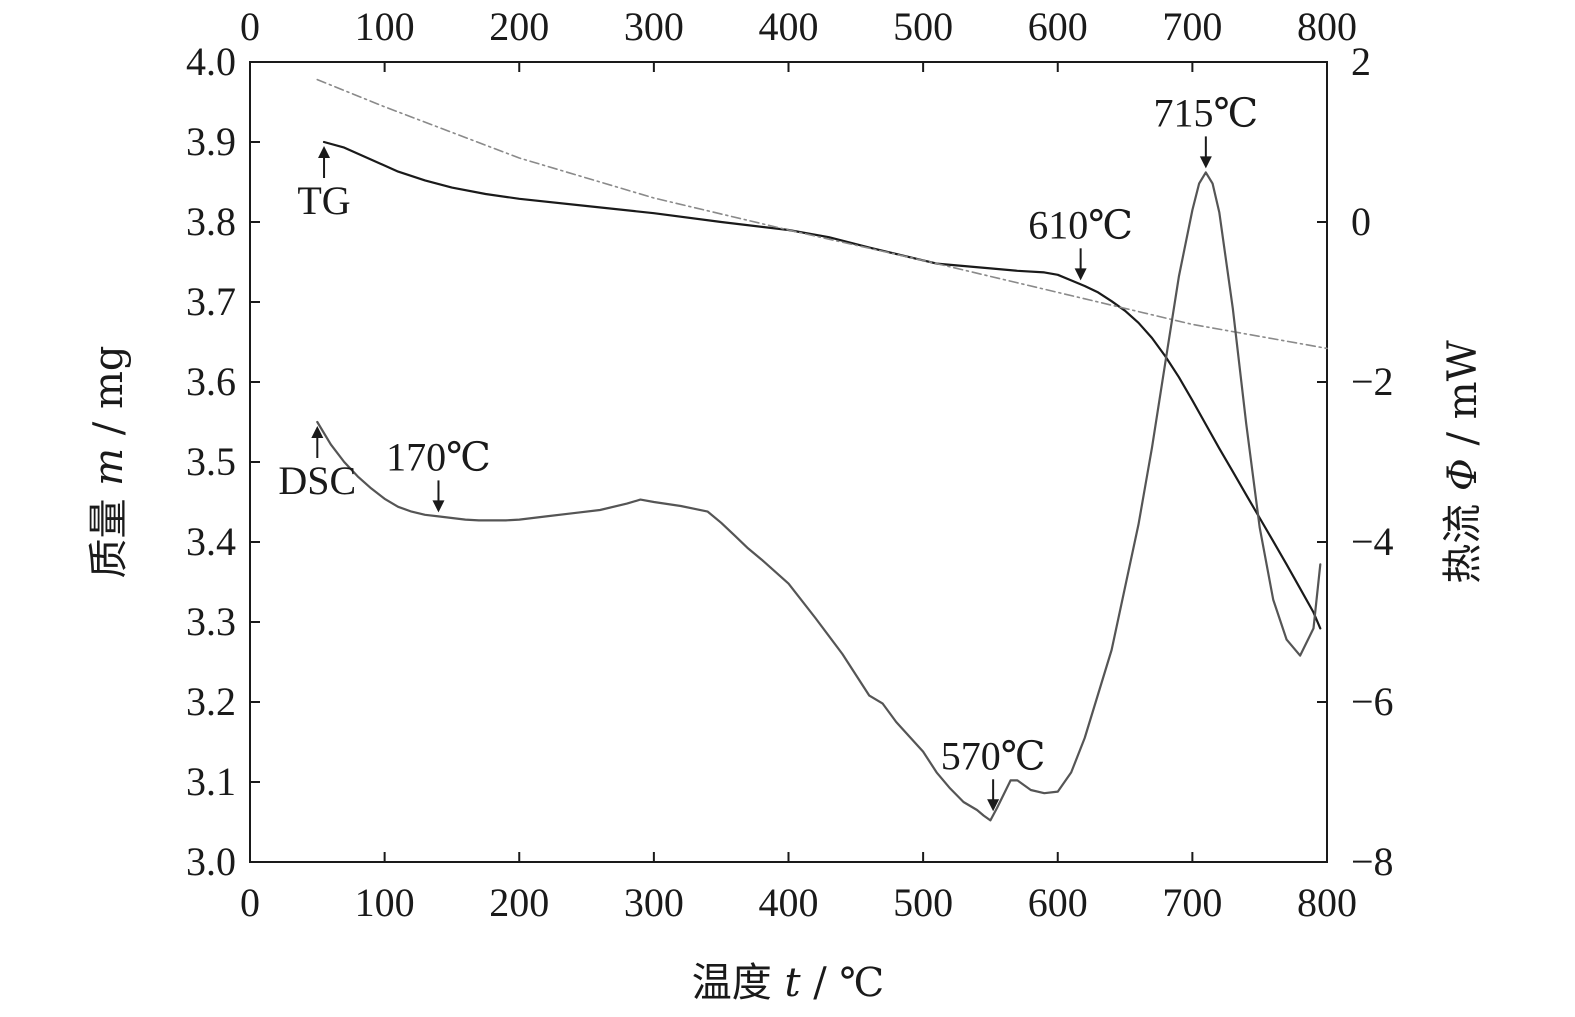 This screenshot has height=1017, width=1575. Describe the element at coordinates (1327, 26) in the screenshot. I see `x-tick-label-top: 800` at that location.